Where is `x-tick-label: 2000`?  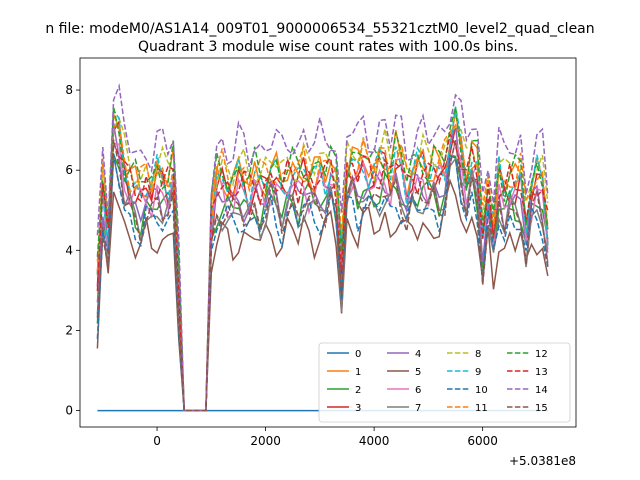 x-tick-label: 2000 is located at coordinates (265, 441).